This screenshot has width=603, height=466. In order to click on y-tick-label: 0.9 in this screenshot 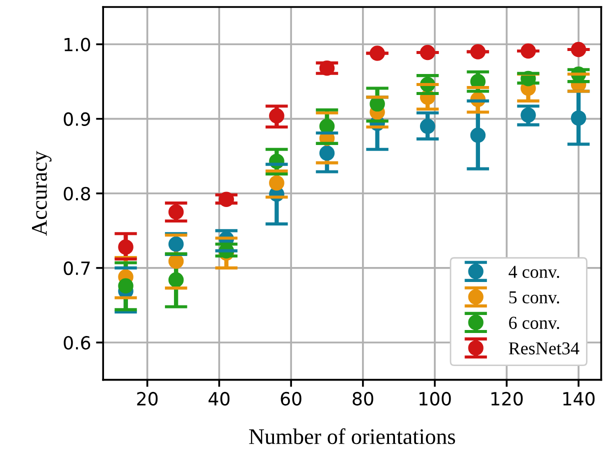, I will do `click(77, 119)`.